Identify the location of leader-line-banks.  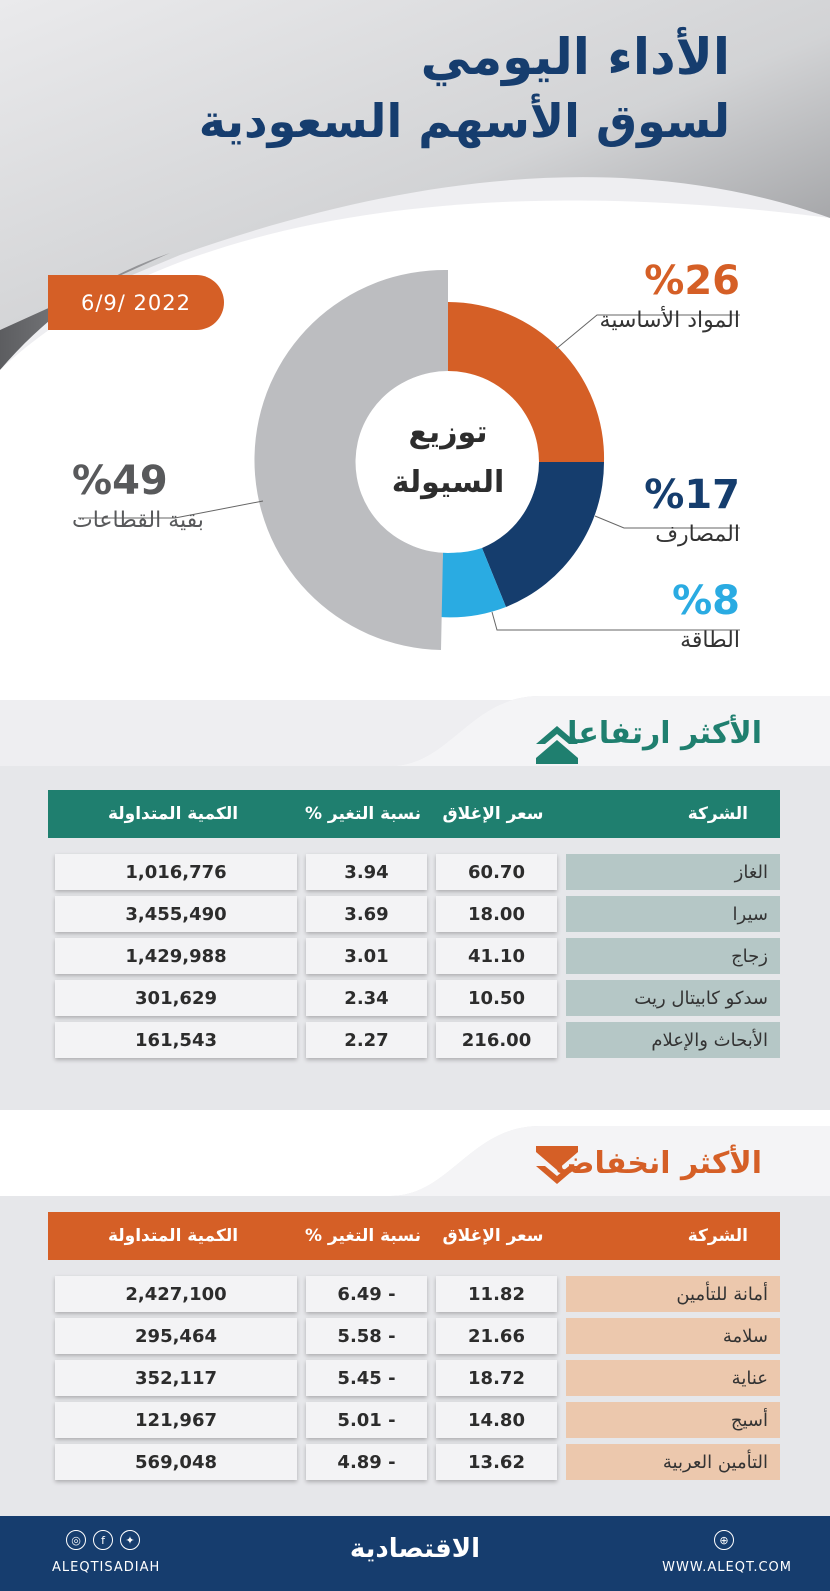
(667, 522).